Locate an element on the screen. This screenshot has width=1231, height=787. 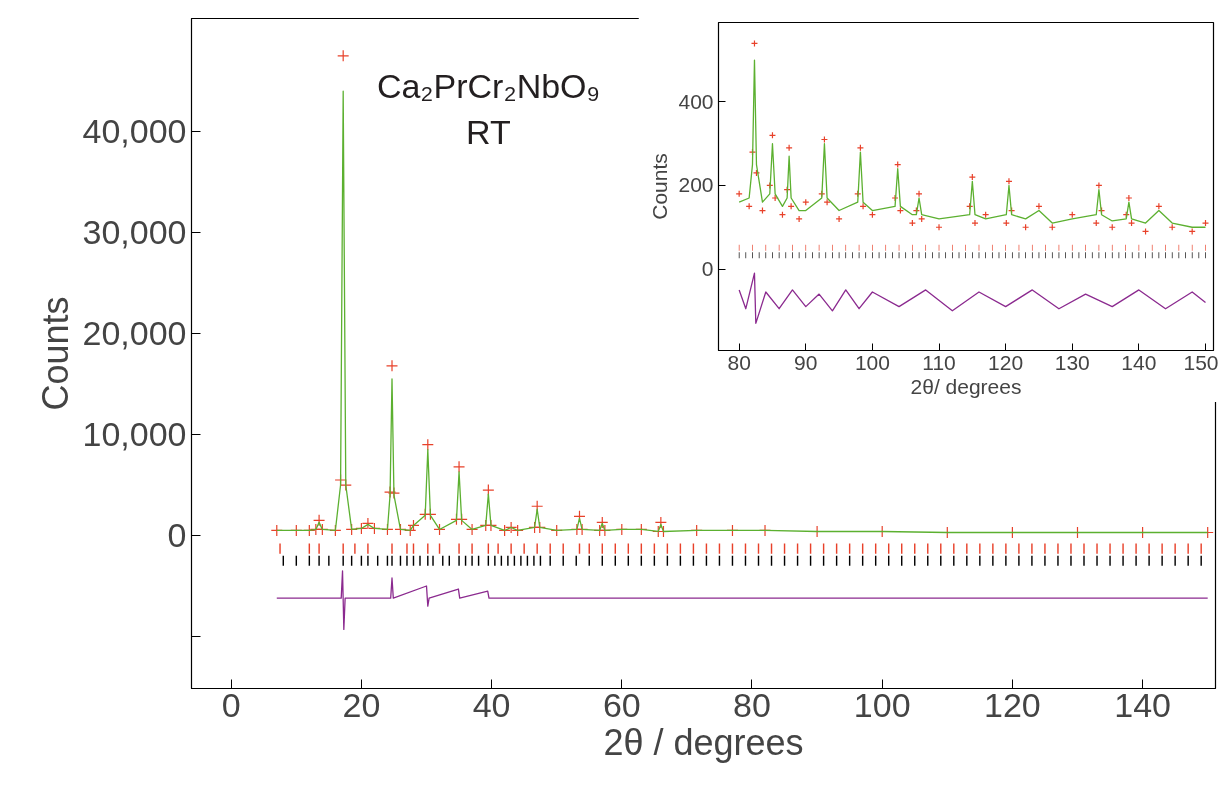
x-tick-label: 90 is located at coordinates (806, 362).